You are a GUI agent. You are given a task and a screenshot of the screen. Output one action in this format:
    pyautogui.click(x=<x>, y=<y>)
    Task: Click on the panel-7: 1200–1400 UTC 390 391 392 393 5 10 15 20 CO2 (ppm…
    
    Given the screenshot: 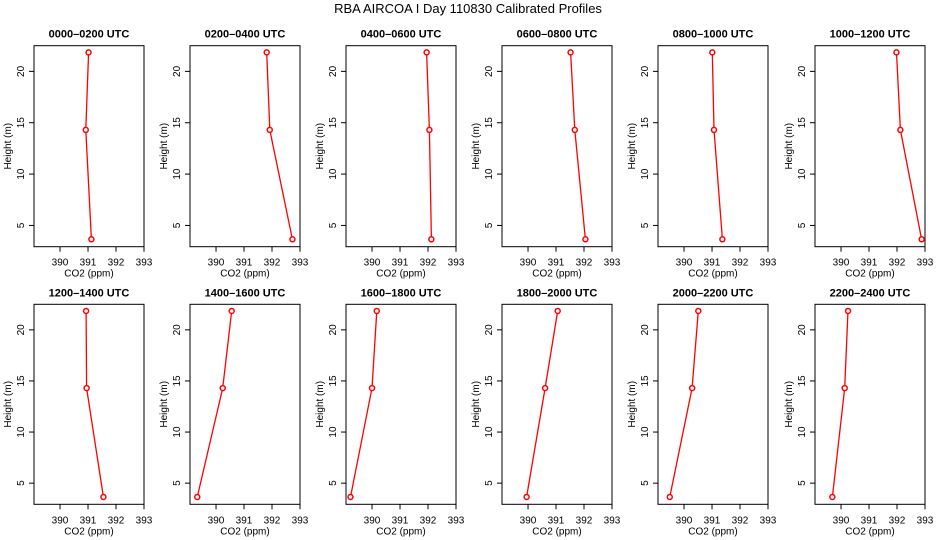 What is the action you would take?
    pyautogui.click(x=78, y=412)
    